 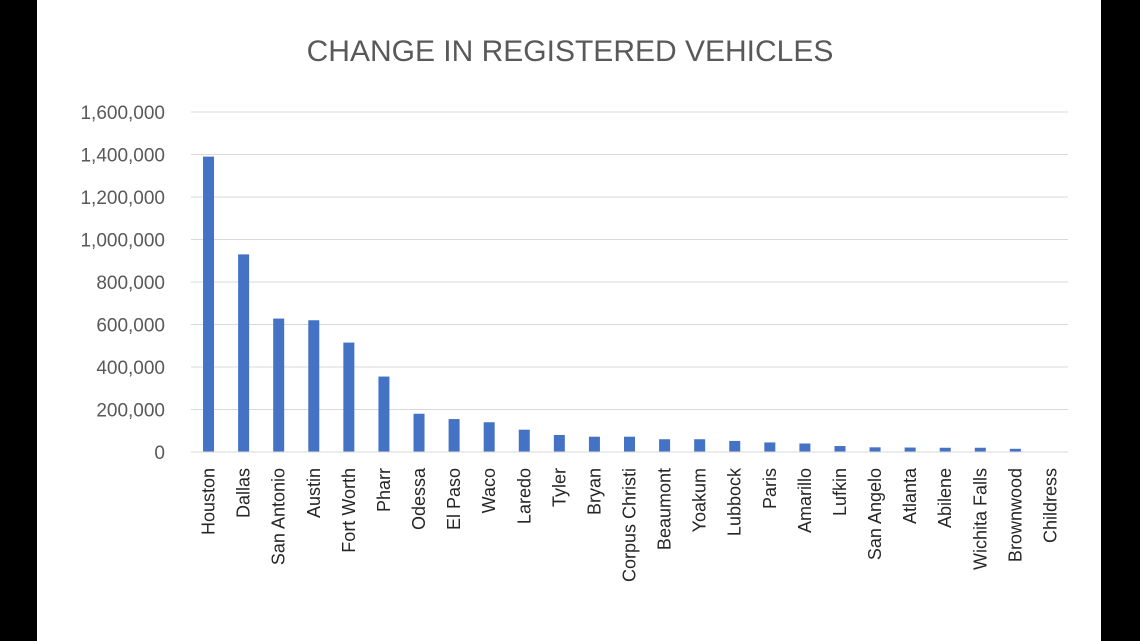 What do you see at coordinates (489, 490) in the screenshot?
I see `x-category-label: Waco` at bounding box center [489, 490].